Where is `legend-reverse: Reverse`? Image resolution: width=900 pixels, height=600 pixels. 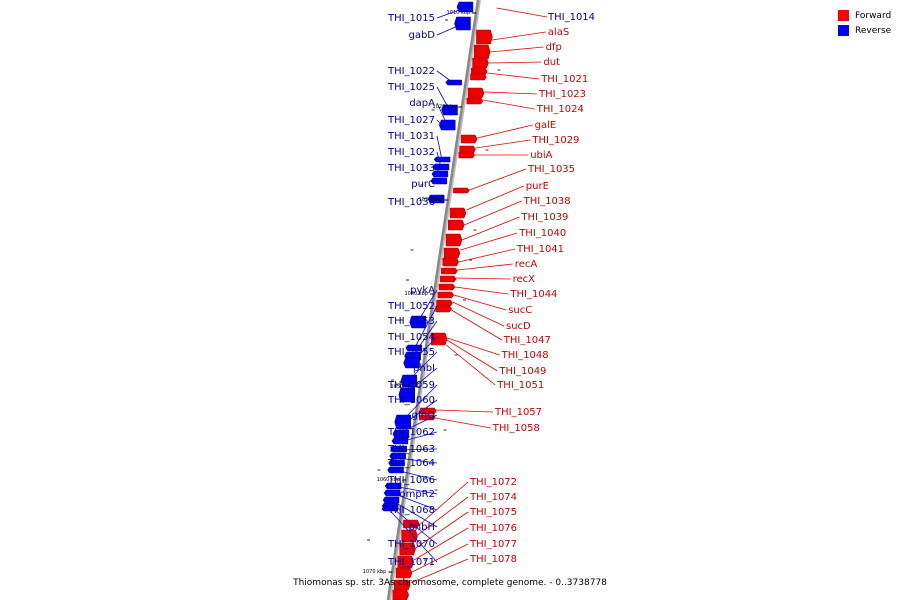 legend-reverse: Reverse is located at coordinates (864, 30).